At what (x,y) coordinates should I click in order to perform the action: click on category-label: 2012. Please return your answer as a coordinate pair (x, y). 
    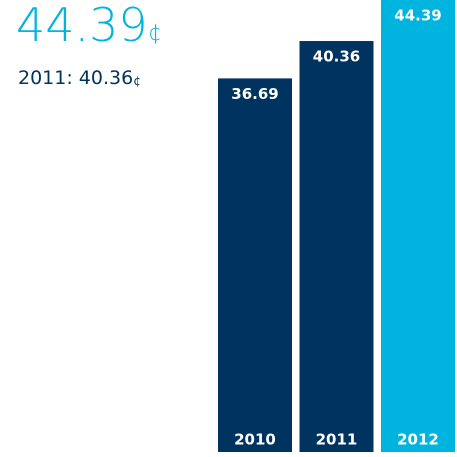
    Looking at the image, I should click on (418, 440).